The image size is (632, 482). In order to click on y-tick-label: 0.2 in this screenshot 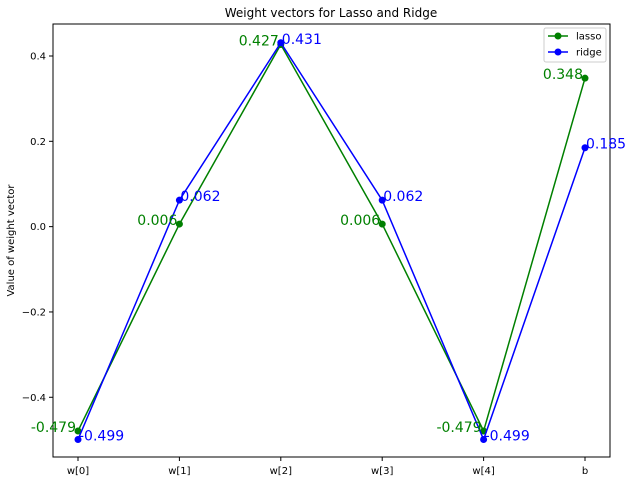, I will do `click(38, 142)`.